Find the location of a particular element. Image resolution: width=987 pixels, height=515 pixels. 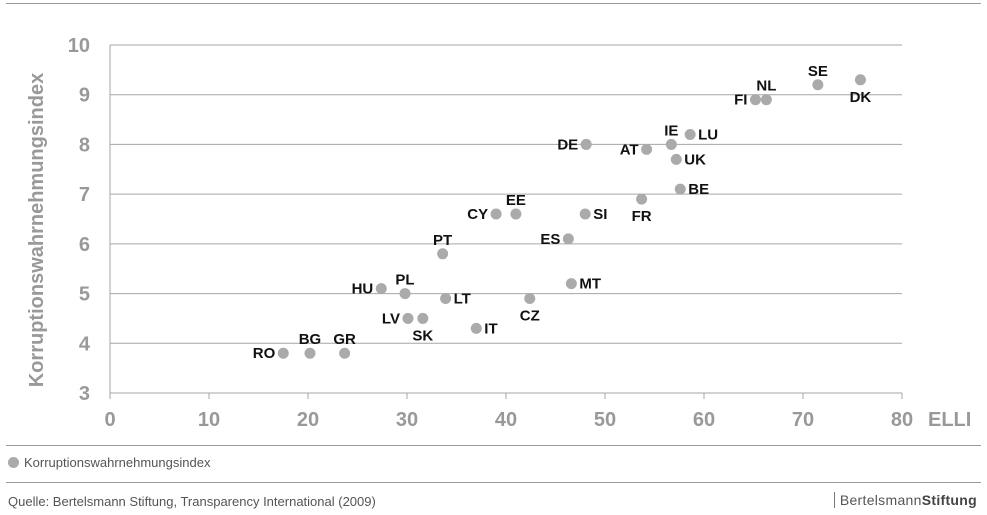

y-tick-6: 6 is located at coordinates (84, 245).